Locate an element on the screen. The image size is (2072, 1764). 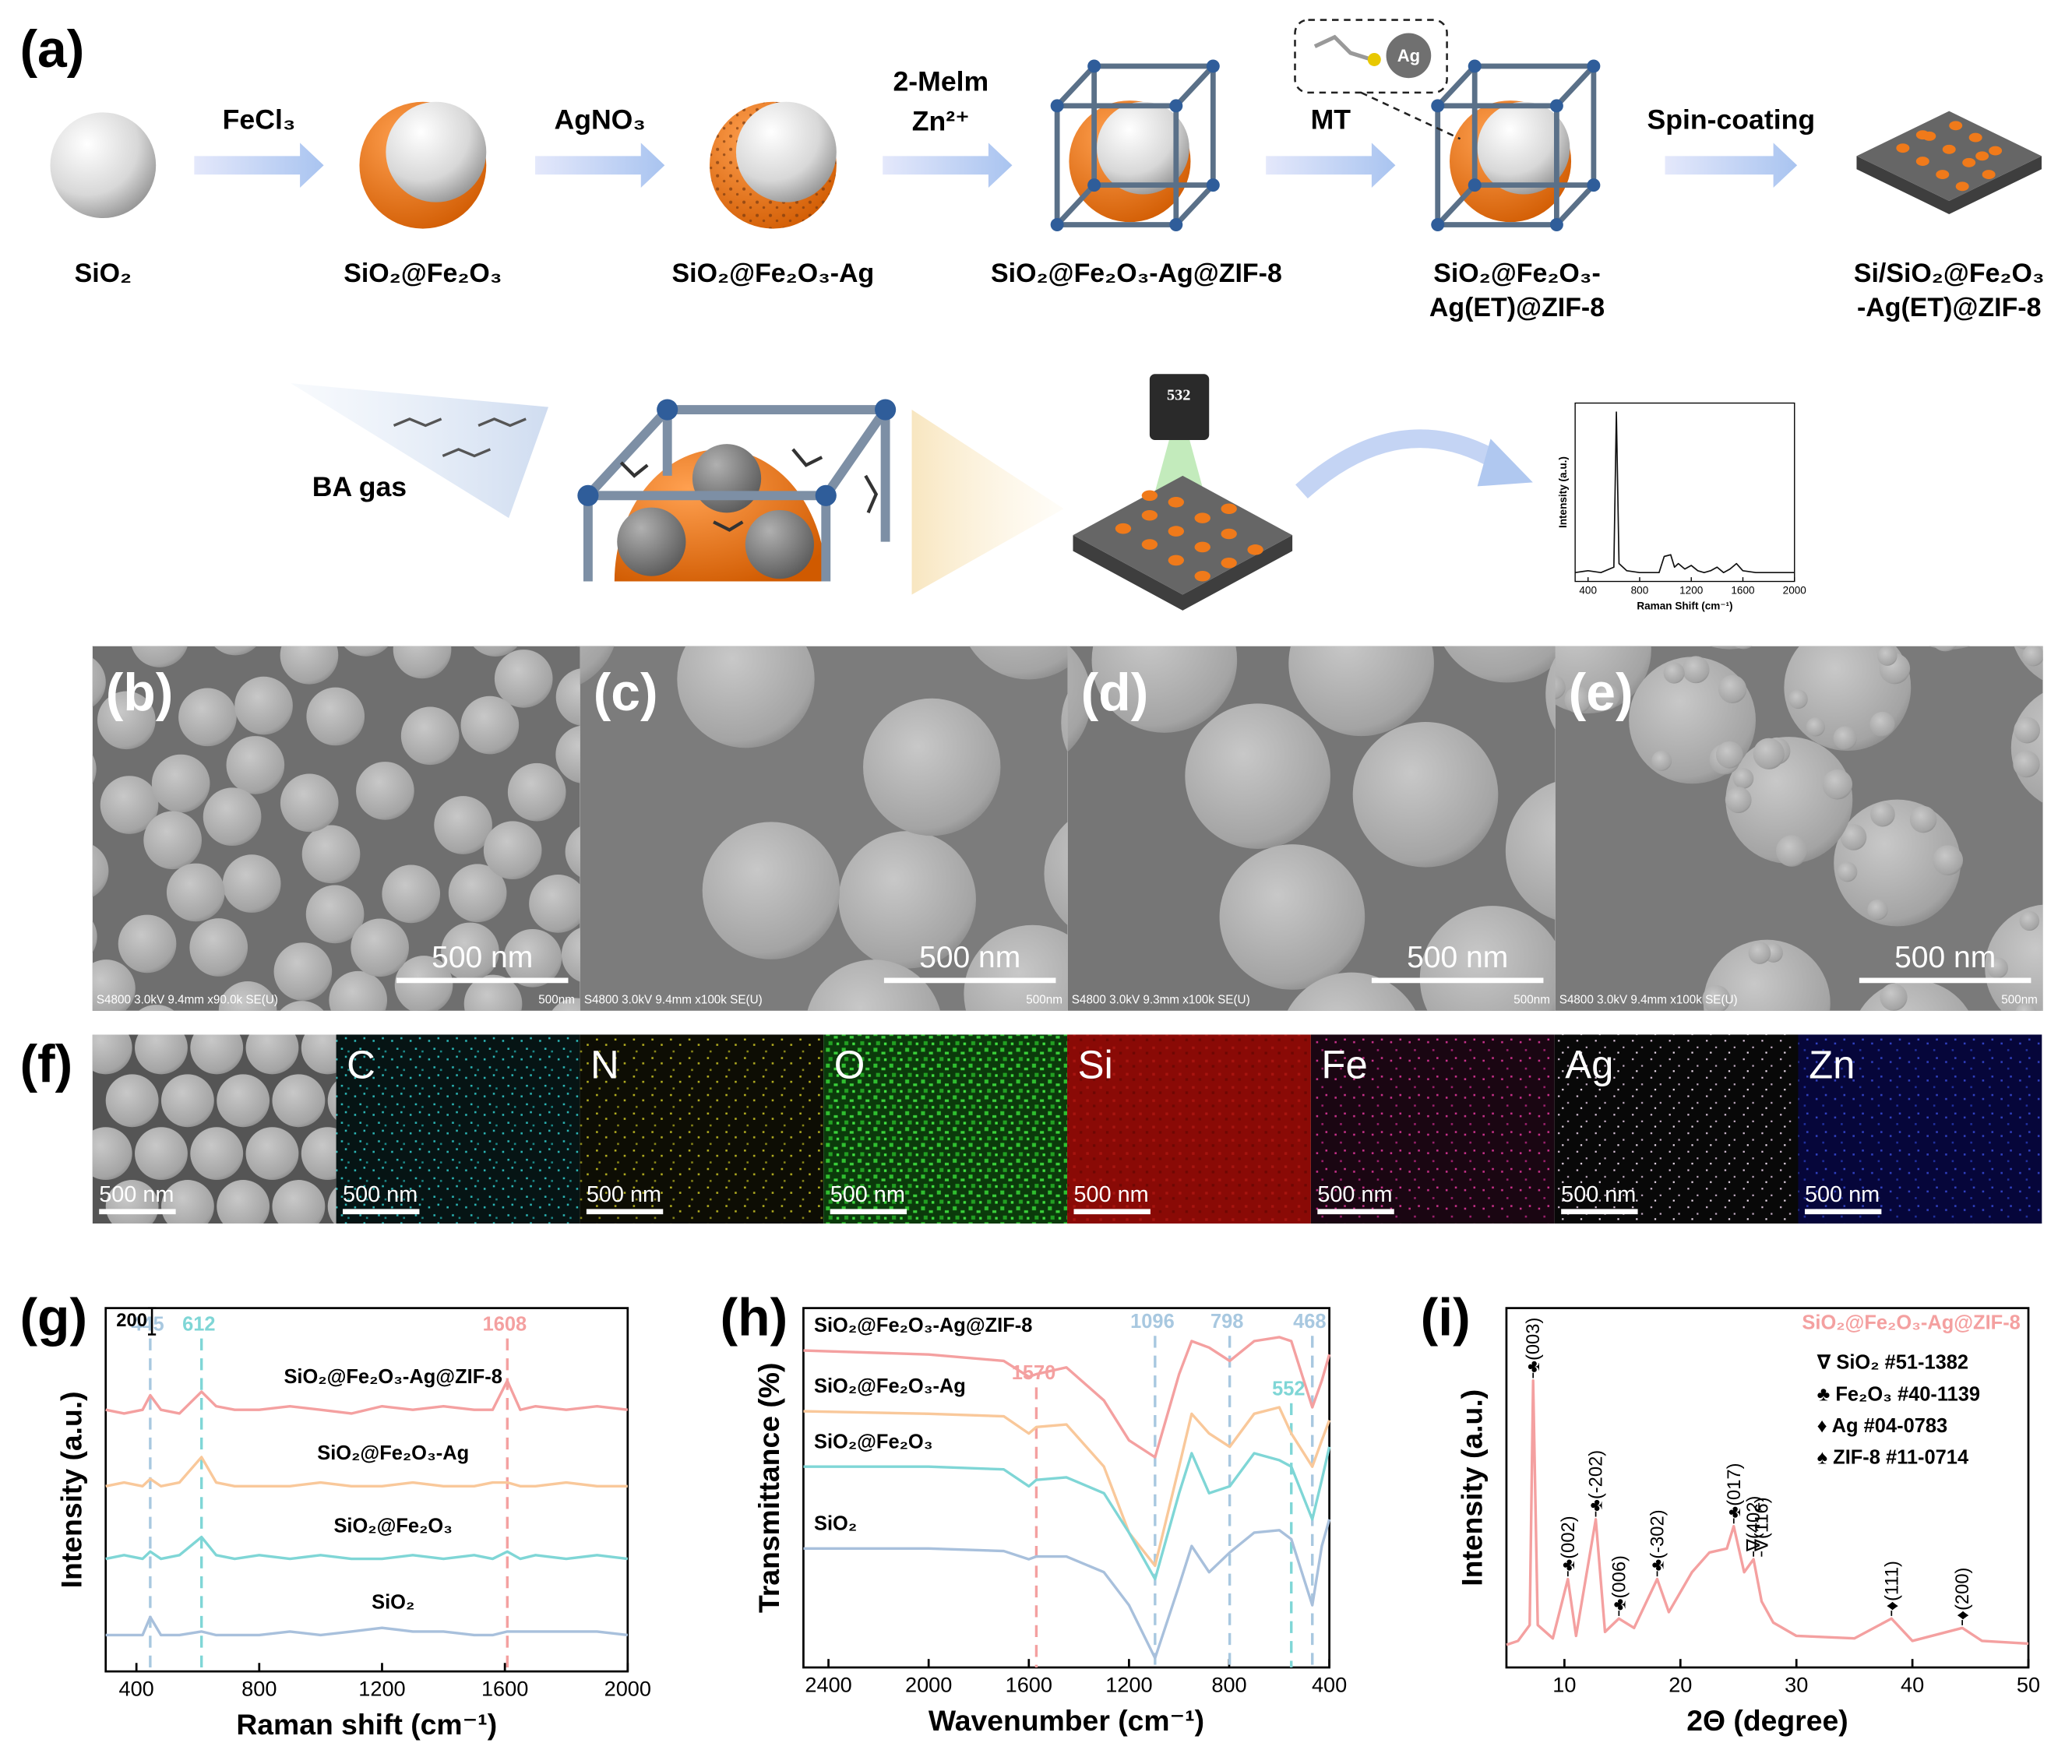
panel-label: (e) is located at coordinates (1601, 693).